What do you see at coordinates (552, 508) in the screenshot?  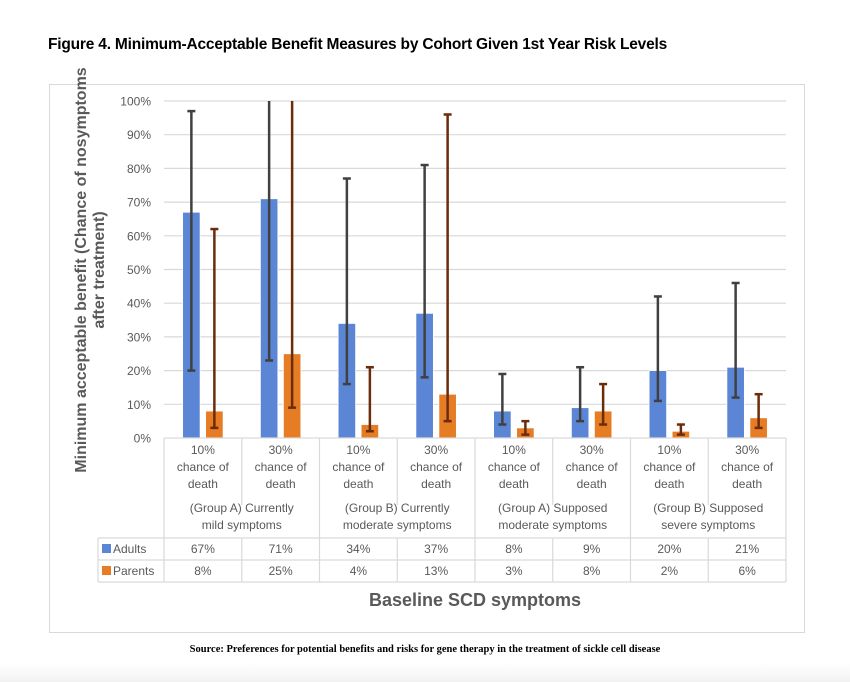 I see `group-label: (Group A) Supposed` at bounding box center [552, 508].